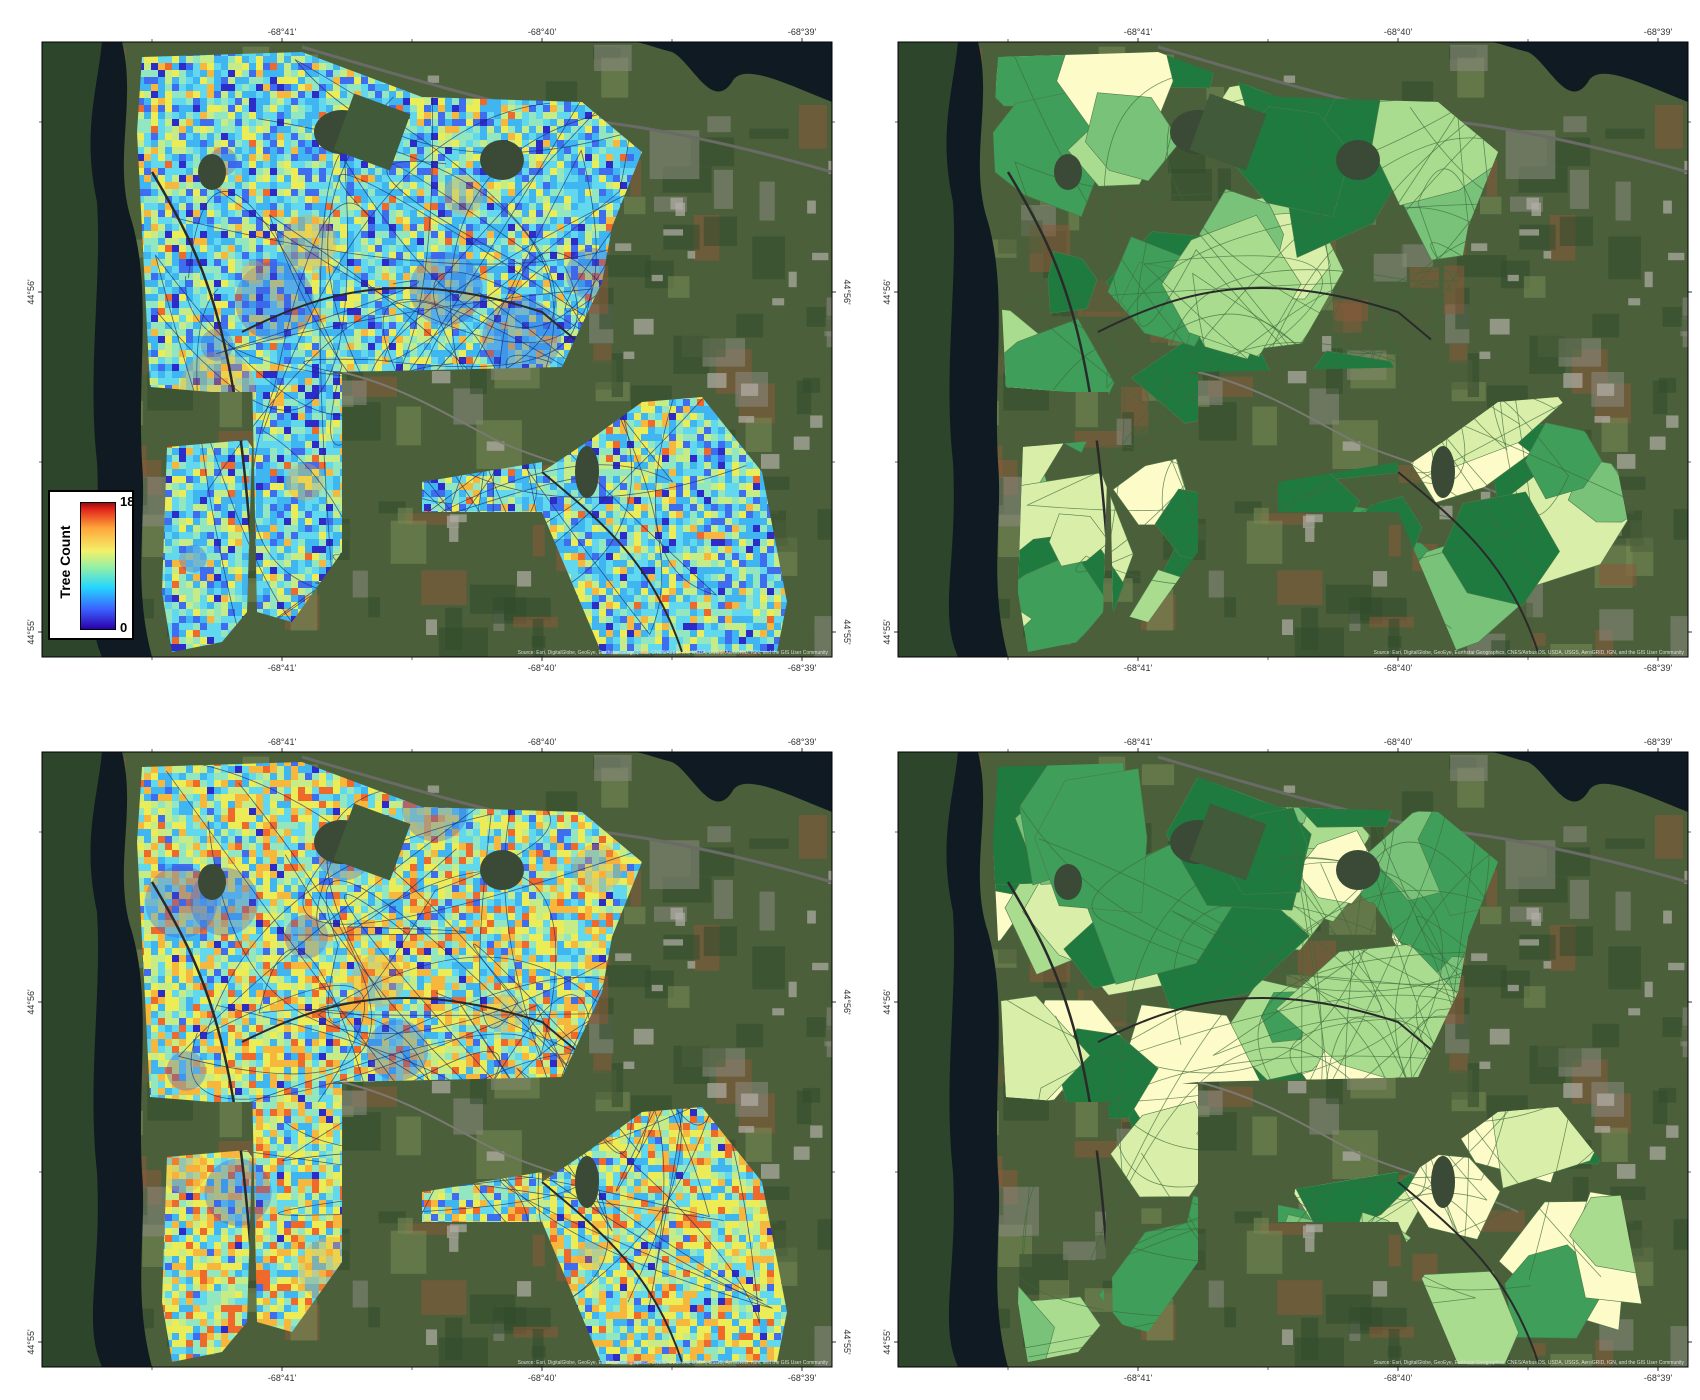  I want to click on legend-title: Tree Count, so click(65, 562).